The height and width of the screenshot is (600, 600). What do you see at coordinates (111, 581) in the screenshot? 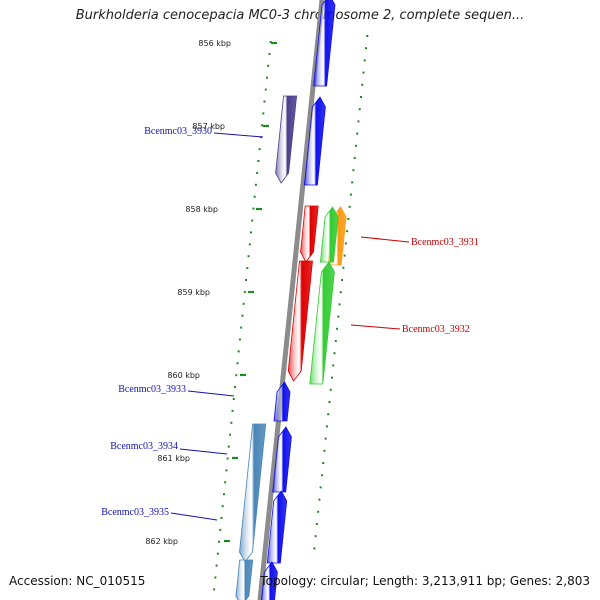
I see `accession-value: NC_010515` at bounding box center [111, 581].